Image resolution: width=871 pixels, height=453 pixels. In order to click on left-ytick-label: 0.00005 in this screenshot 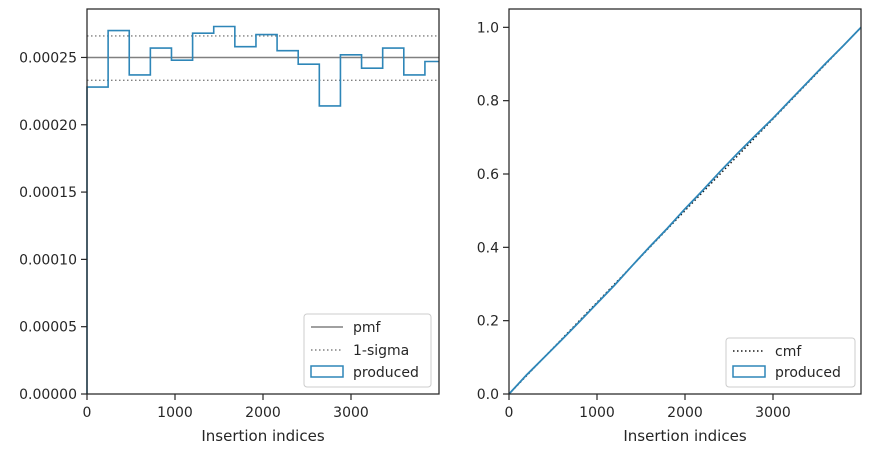, I will do `click(48, 328)`.